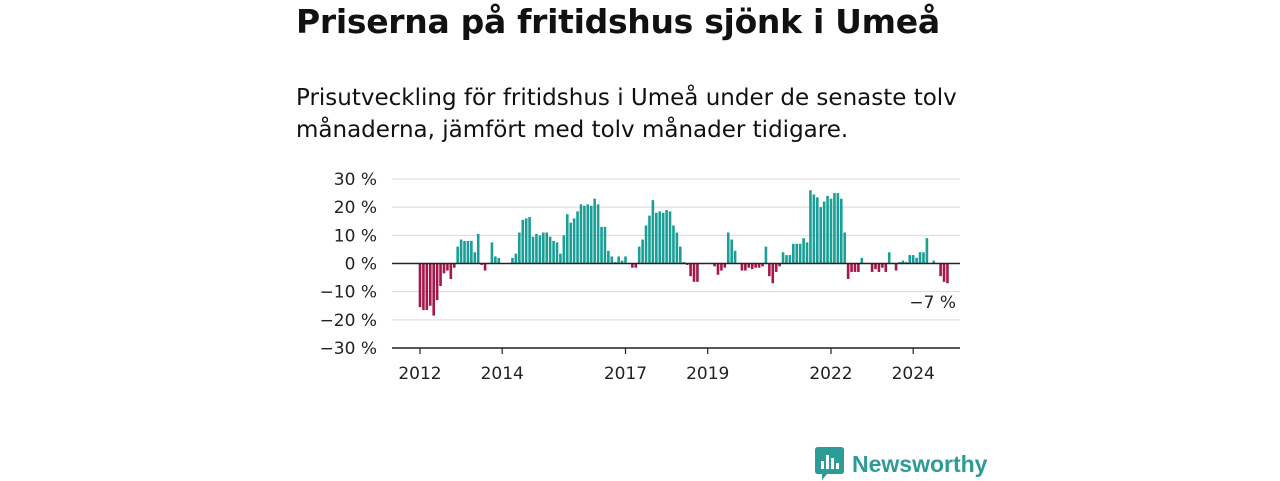 This screenshot has width=1280, height=481. Describe the element at coordinates (348, 321) in the screenshot. I see `y-tick-label: −20 %` at that location.